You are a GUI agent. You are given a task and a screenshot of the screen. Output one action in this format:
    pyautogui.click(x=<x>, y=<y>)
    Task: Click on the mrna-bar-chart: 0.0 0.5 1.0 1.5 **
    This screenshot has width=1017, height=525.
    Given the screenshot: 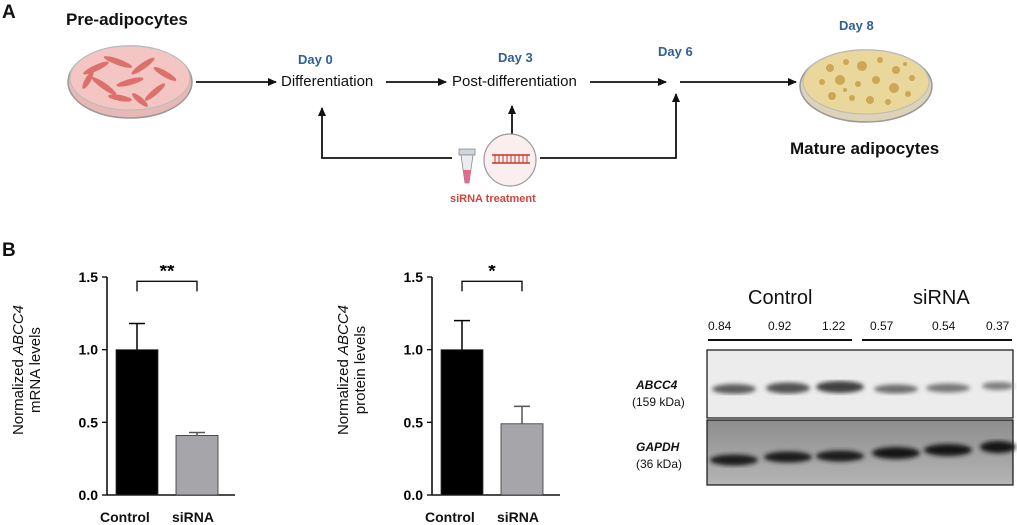 What is the action you would take?
    pyautogui.click(x=157, y=384)
    